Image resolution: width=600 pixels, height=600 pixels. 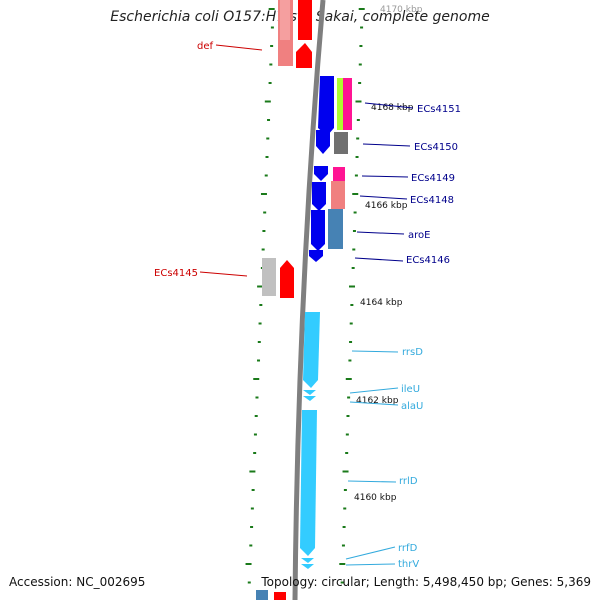 I want to click on scale-label-4164: 4164 kbp, so click(x=381, y=303).